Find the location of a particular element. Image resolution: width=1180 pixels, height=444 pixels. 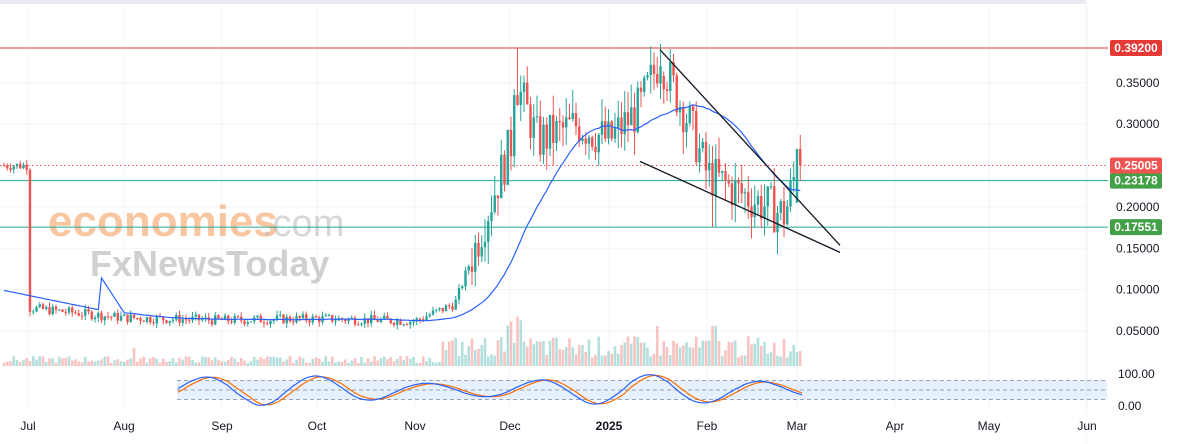

time-tick-label: Dec is located at coordinates (509, 426).